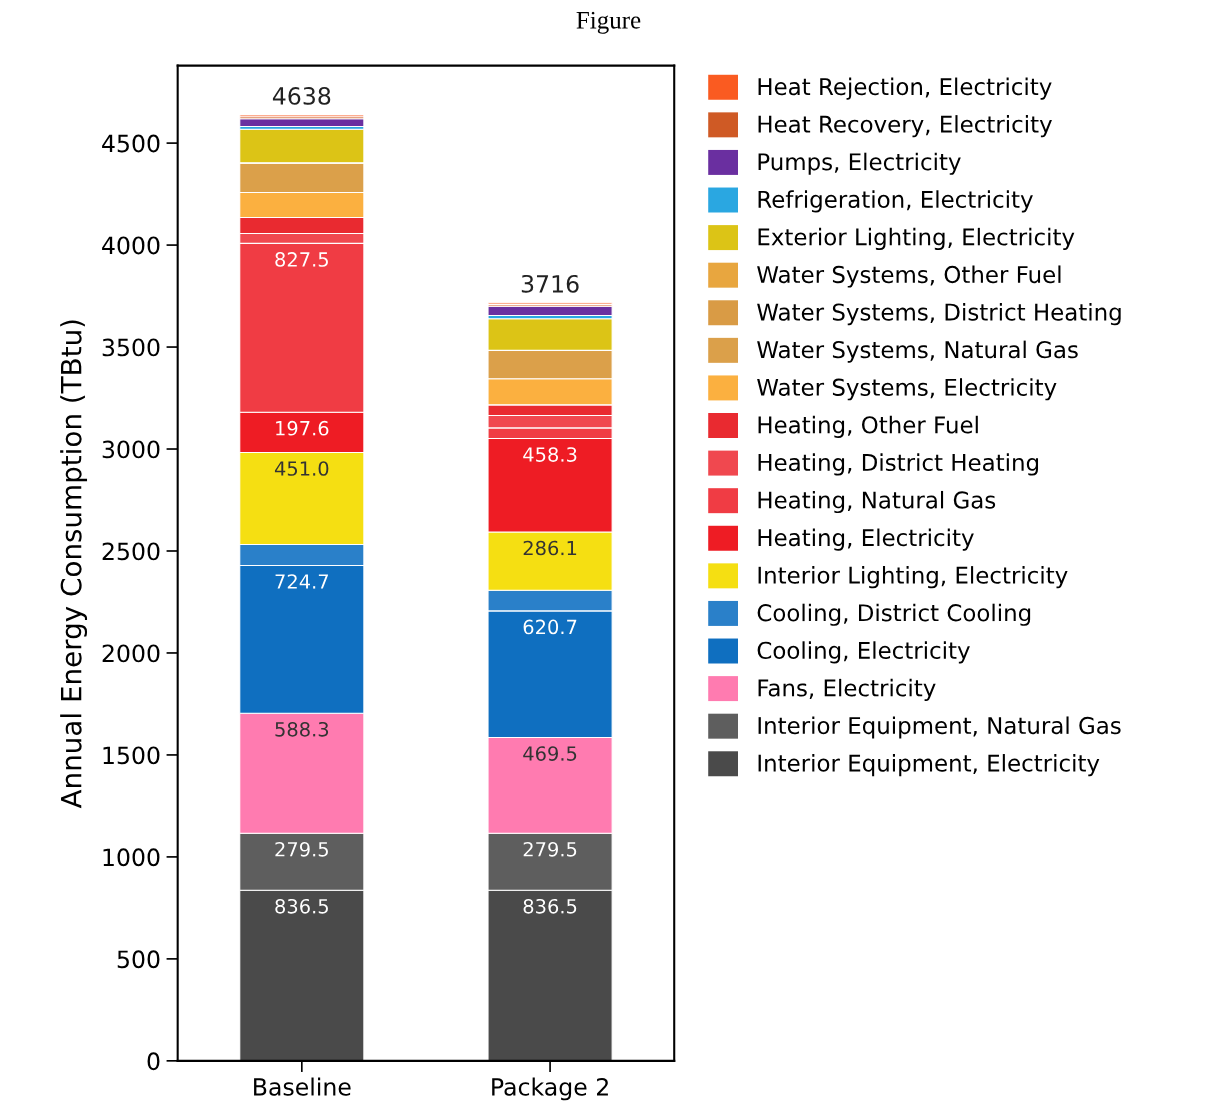  I want to click on x-tick-label: Baseline, so click(302, 1086).